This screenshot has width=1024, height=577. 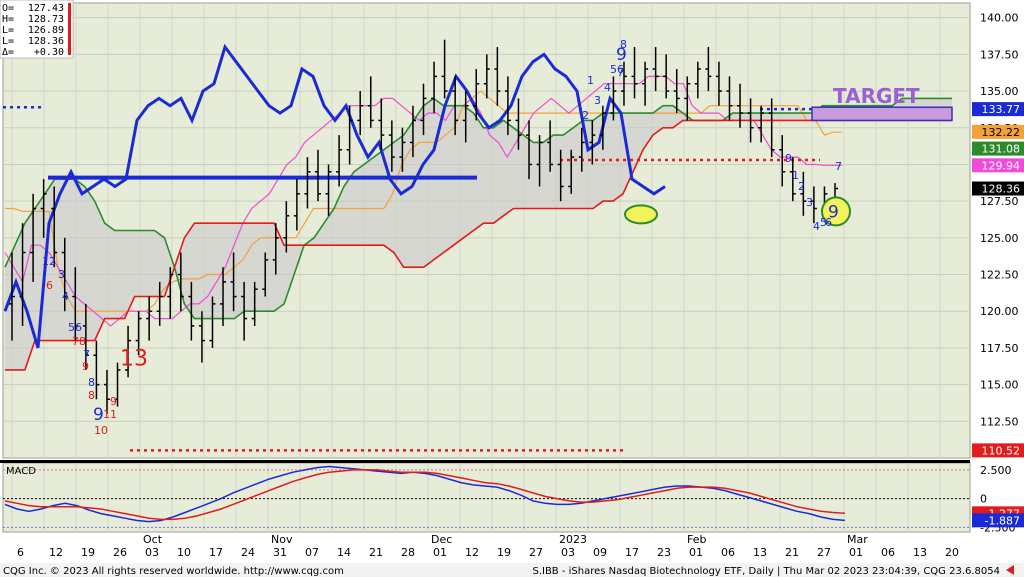 I want to click on countdown-number: 78, so click(x=79, y=341).